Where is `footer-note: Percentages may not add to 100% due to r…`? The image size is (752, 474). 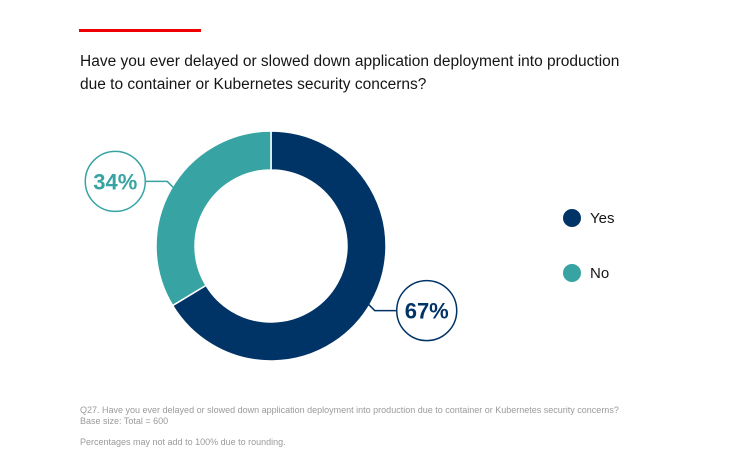
footer-note: Percentages may not add to 100% due to r… is located at coordinates (183, 442).